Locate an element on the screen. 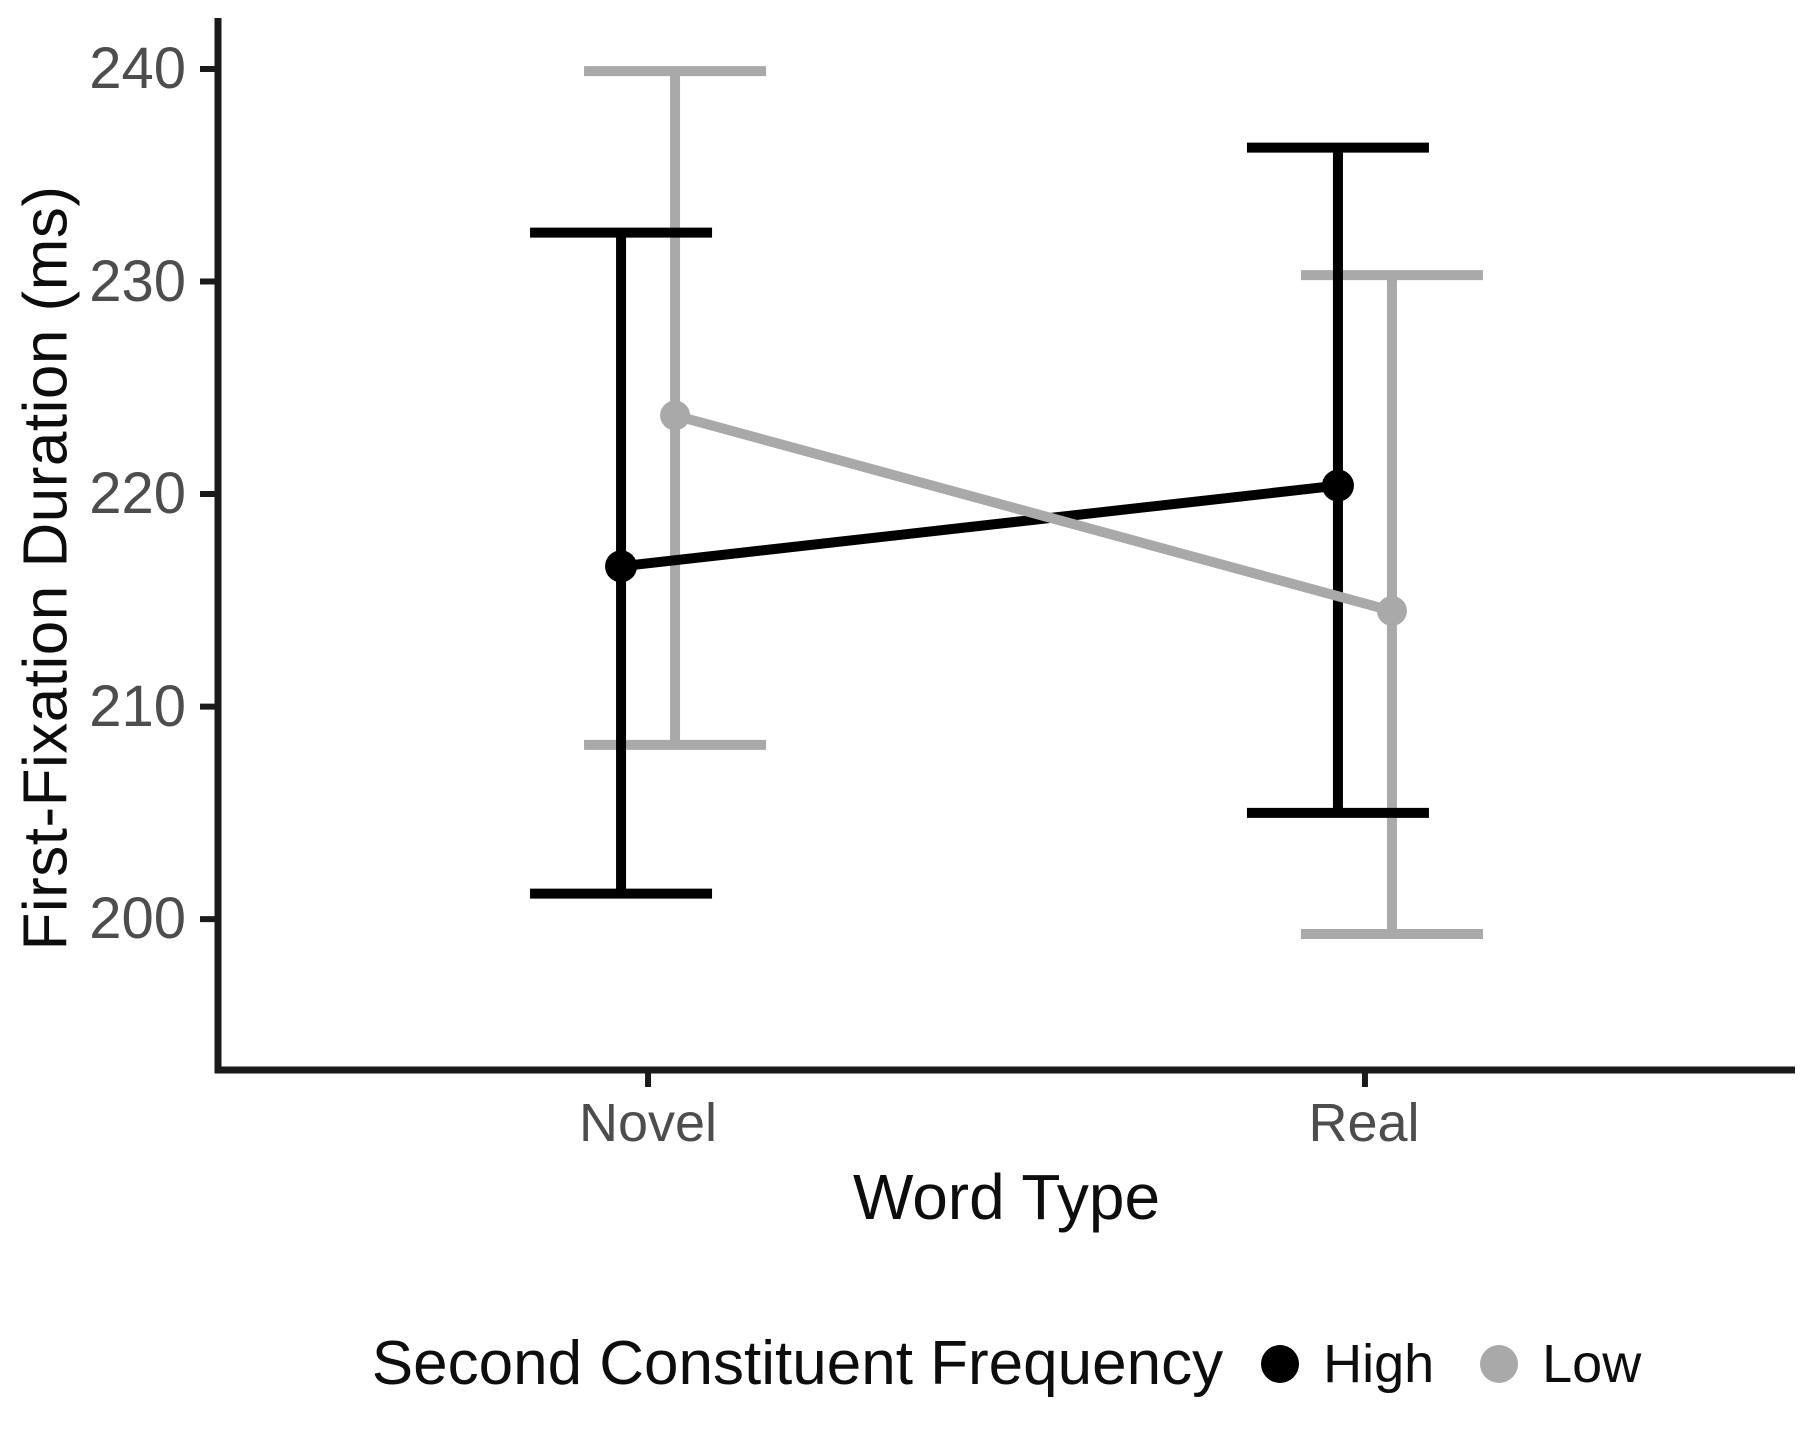 This screenshot has height=1430, width=1808. y-tick-label: 220 is located at coordinates (137, 494).